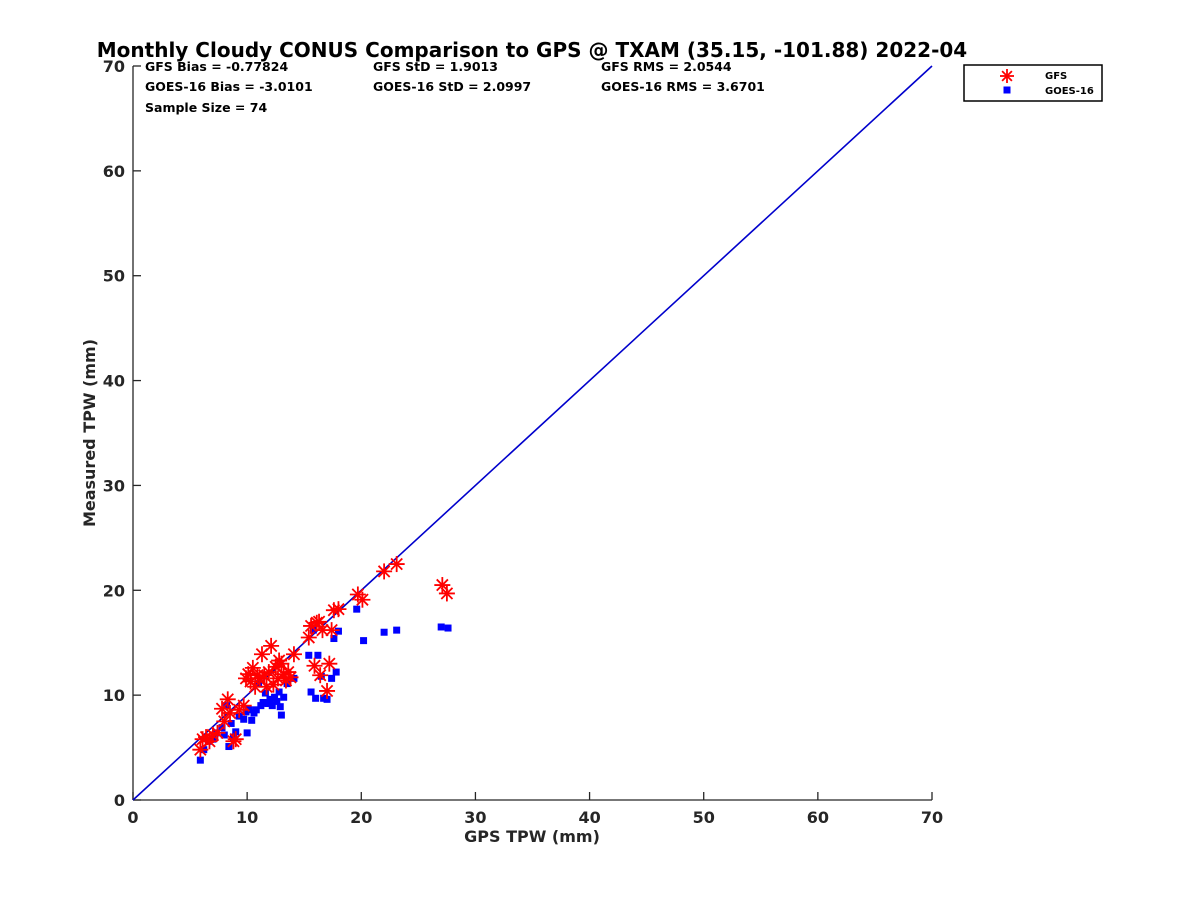 The image size is (1200, 900). Describe the element at coordinates (114, 590) in the screenshot. I see `y-tick-label: 20` at that location.